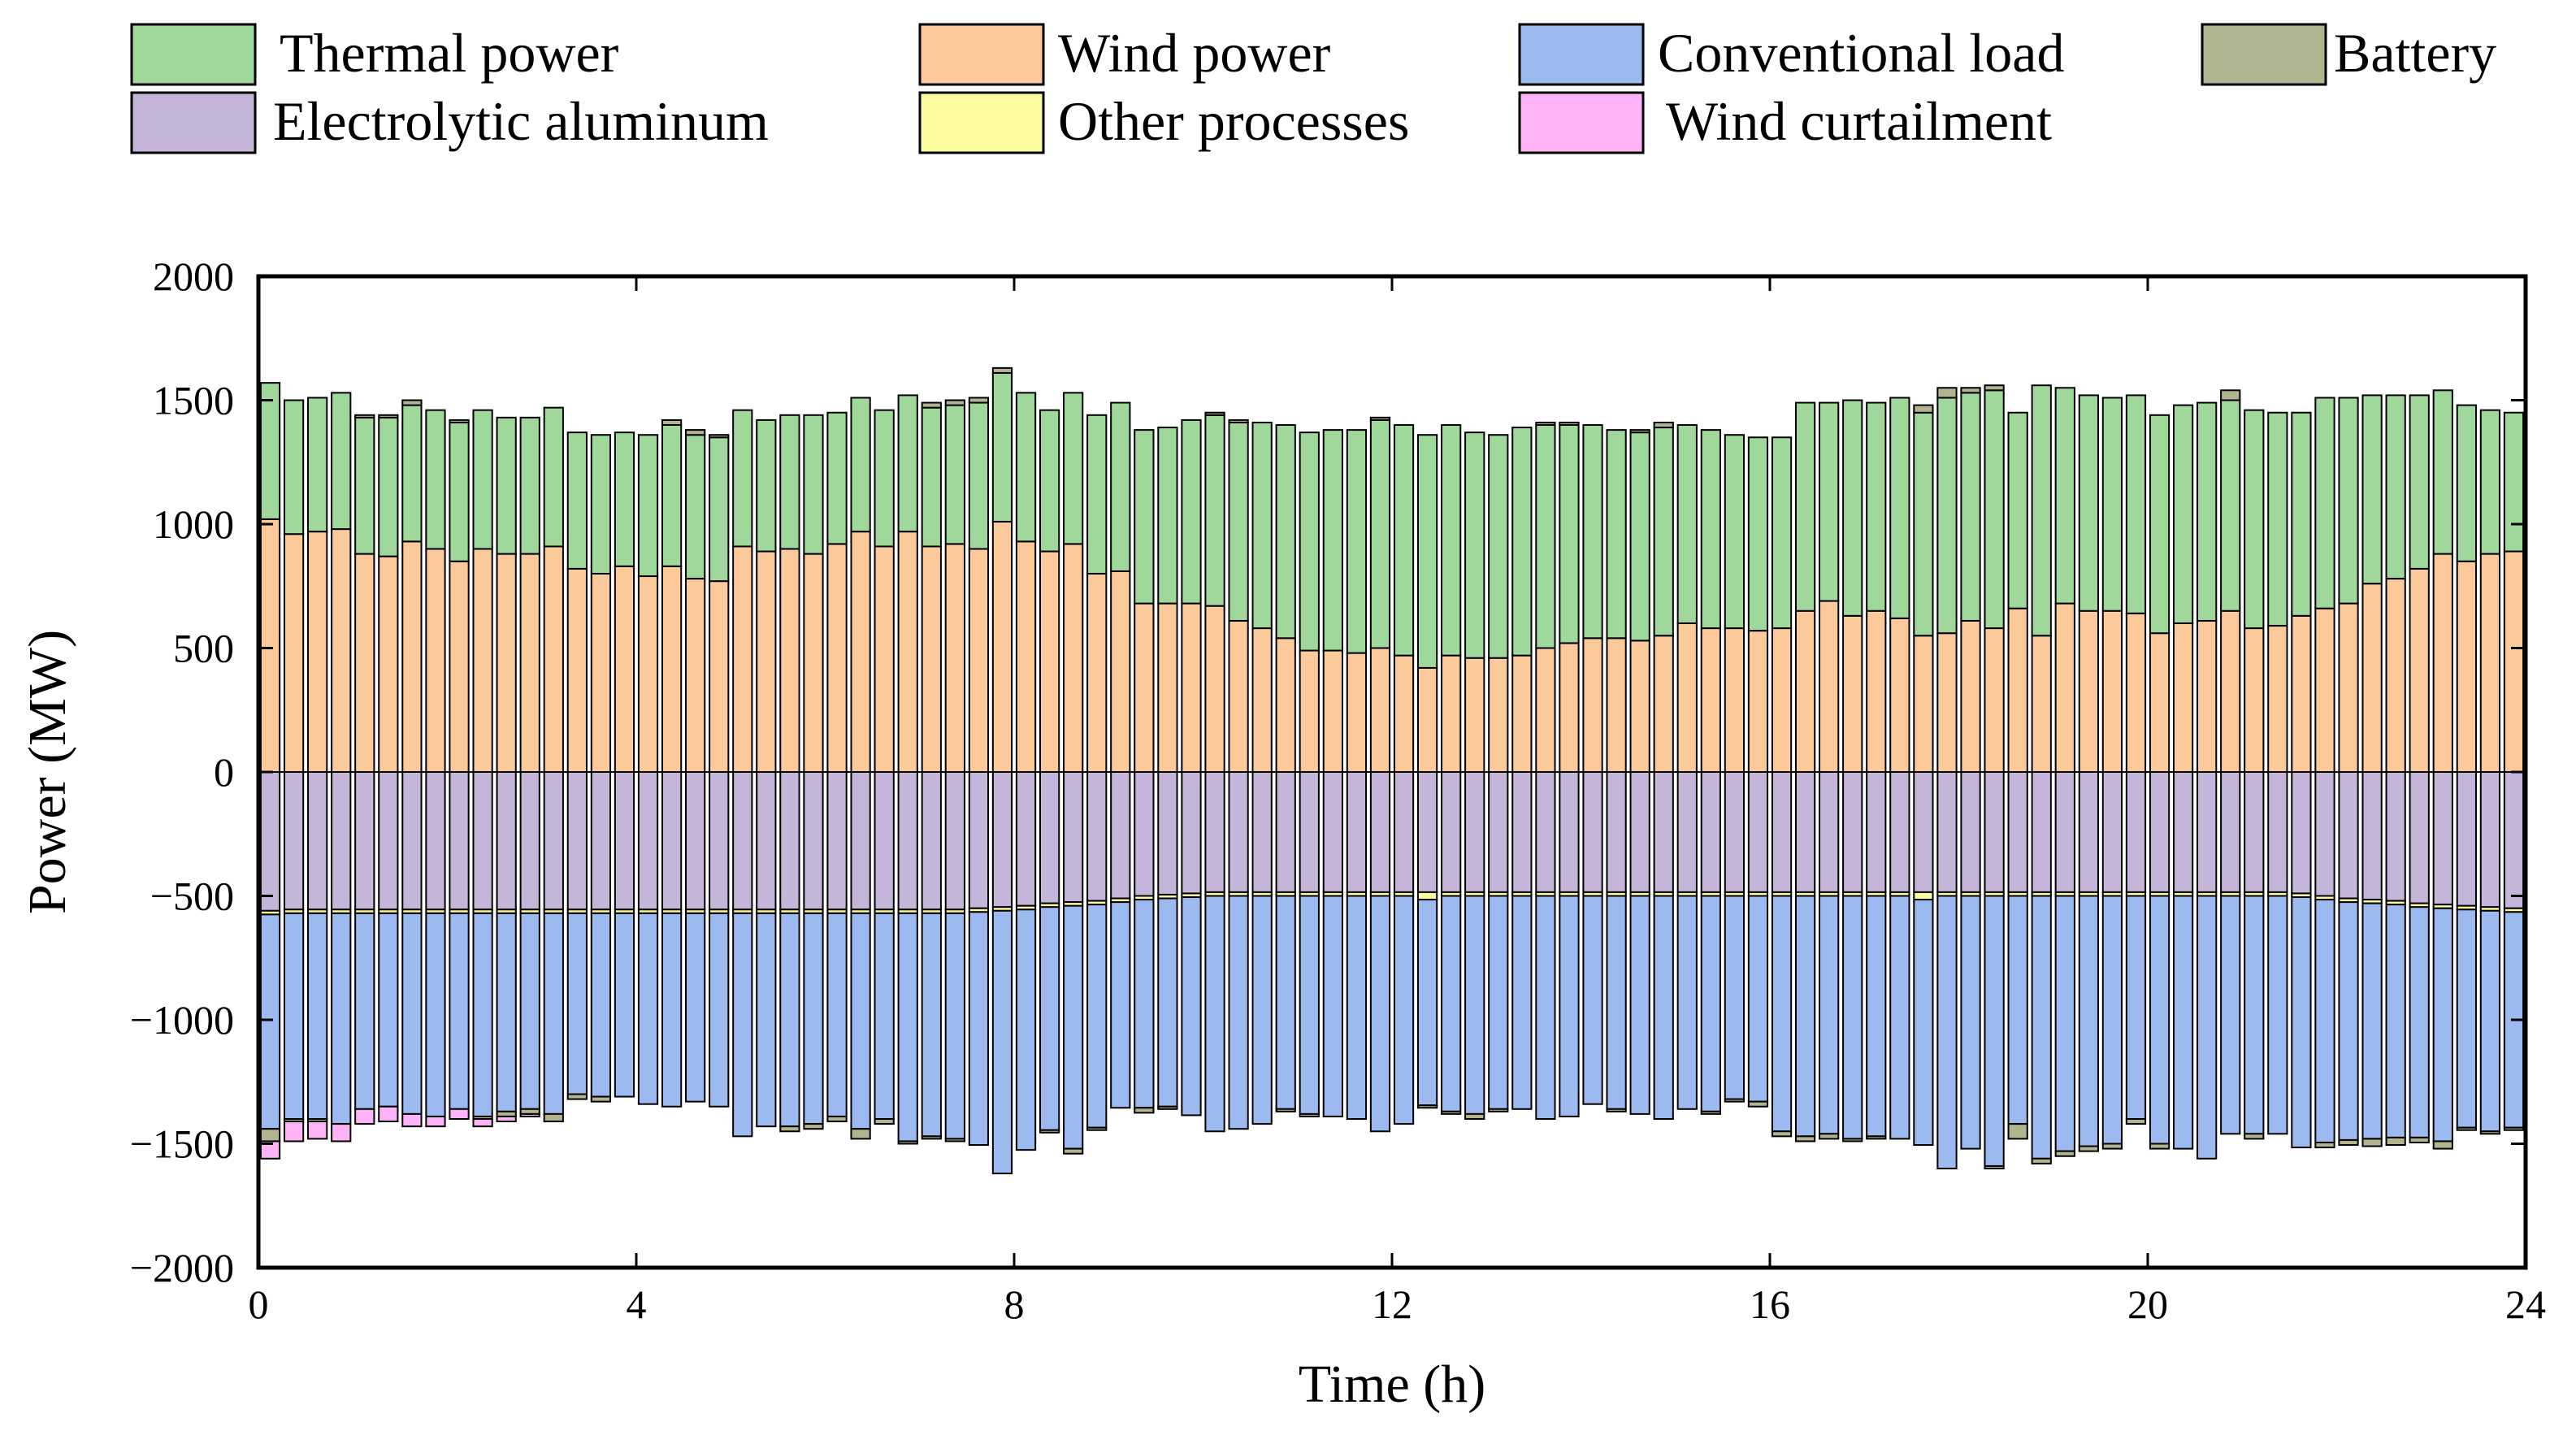 The height and width of the screenshot is (1431, 2576). What do you see at coordinates (259, 1304) in the screenshot?
I see `x-tick-label: 0` at bounding box center [259, 1304].